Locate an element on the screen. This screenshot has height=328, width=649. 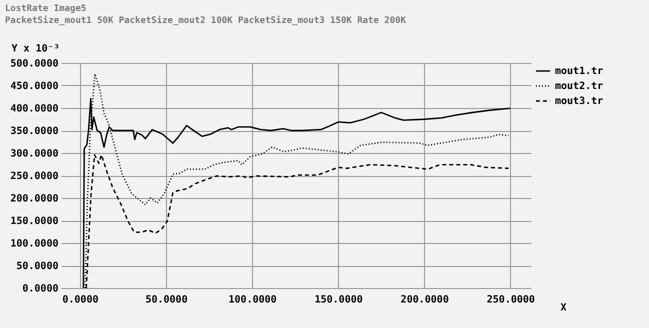
x-tick-label: 200.0000 is located at coordinates (424, 300).